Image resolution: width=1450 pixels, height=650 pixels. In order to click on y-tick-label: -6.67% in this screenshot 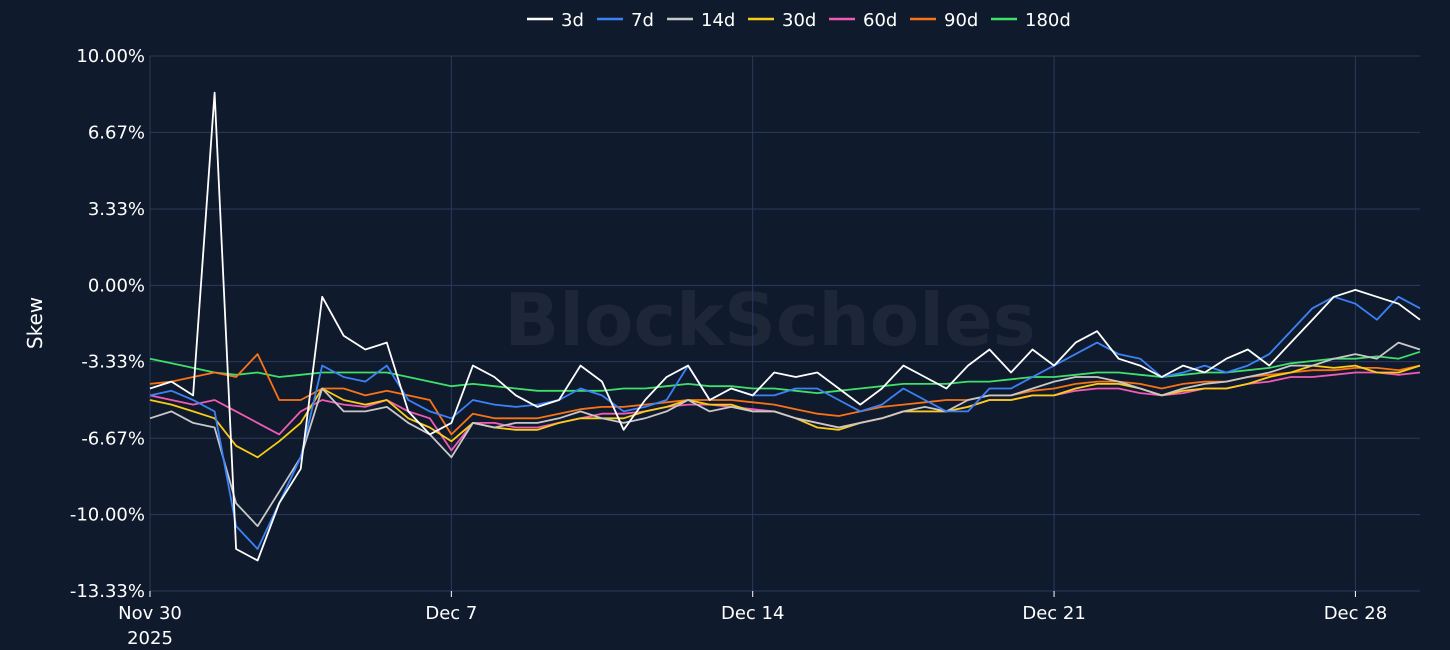, I will do `click(113, 438)`.